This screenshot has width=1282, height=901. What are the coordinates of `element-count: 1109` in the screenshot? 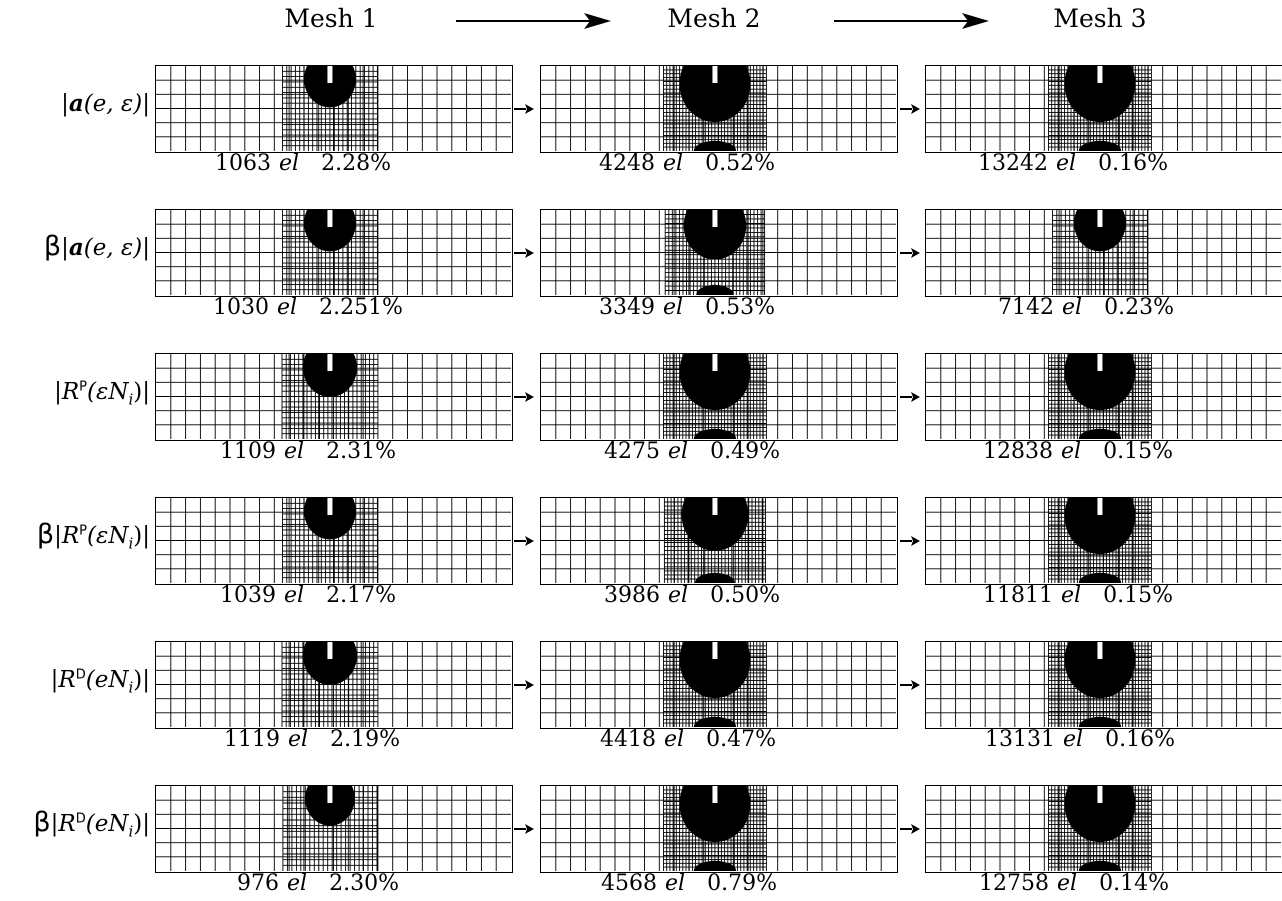 It's located at (248, 451).